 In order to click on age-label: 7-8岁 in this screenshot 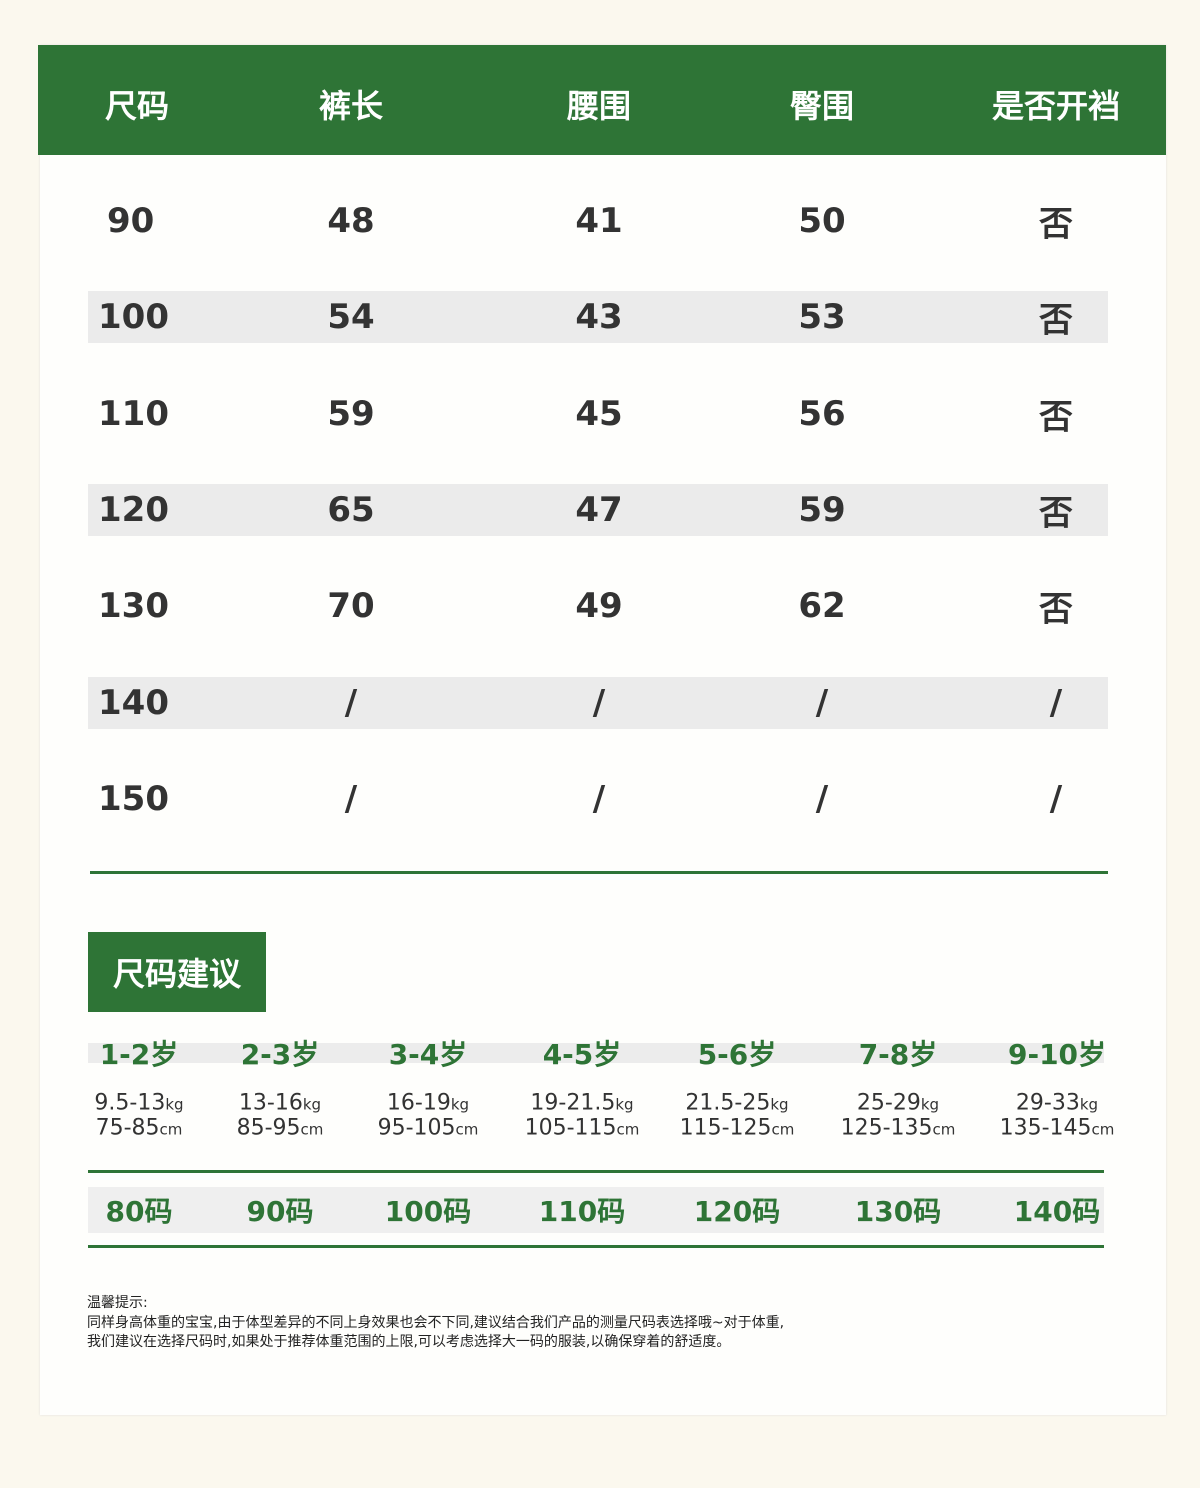, I will do `click(898, 1054)`.